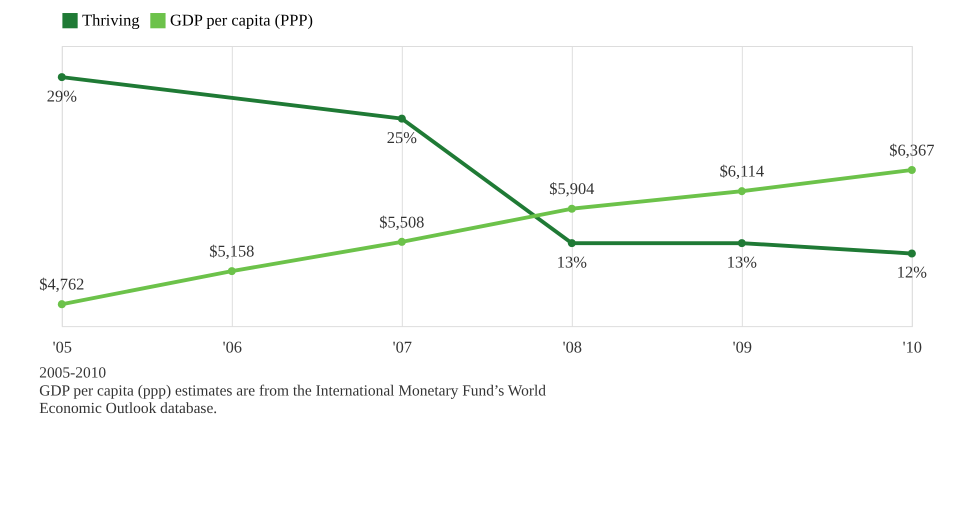 The width and height of the screenshot is (964, 514). I want to click on data-label: $6,114, so click(742, 171).